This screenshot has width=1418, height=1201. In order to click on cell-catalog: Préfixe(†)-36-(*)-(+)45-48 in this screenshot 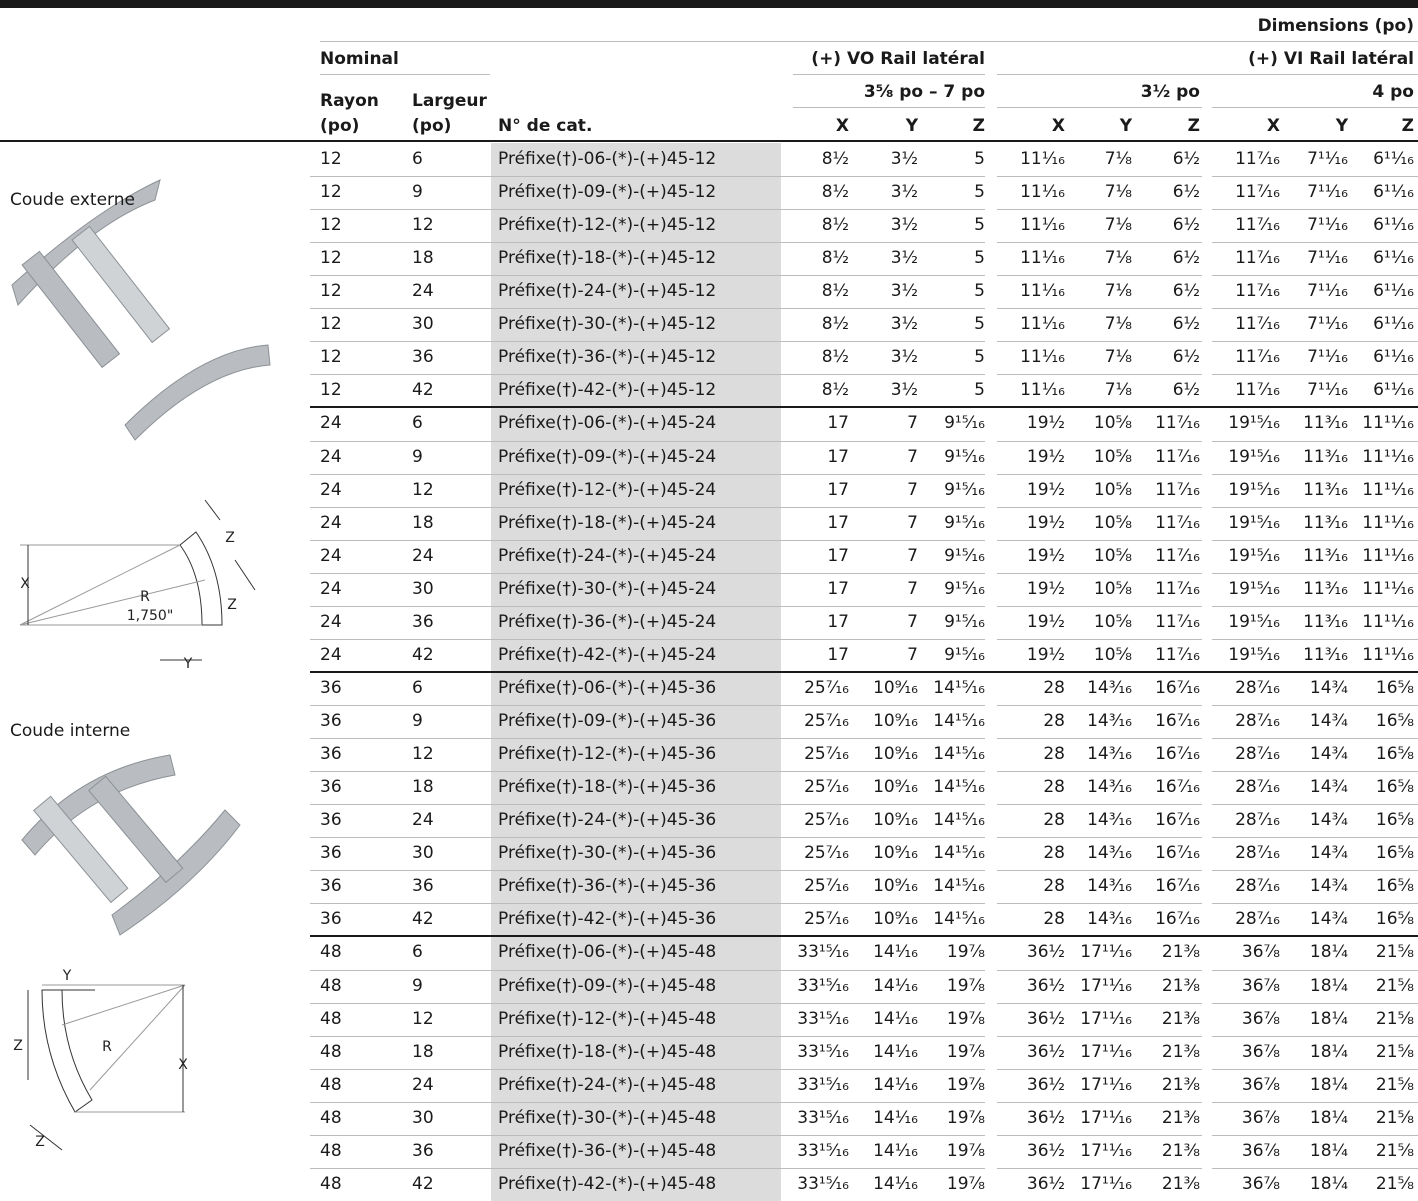, I will do `click(607, 1150)`.